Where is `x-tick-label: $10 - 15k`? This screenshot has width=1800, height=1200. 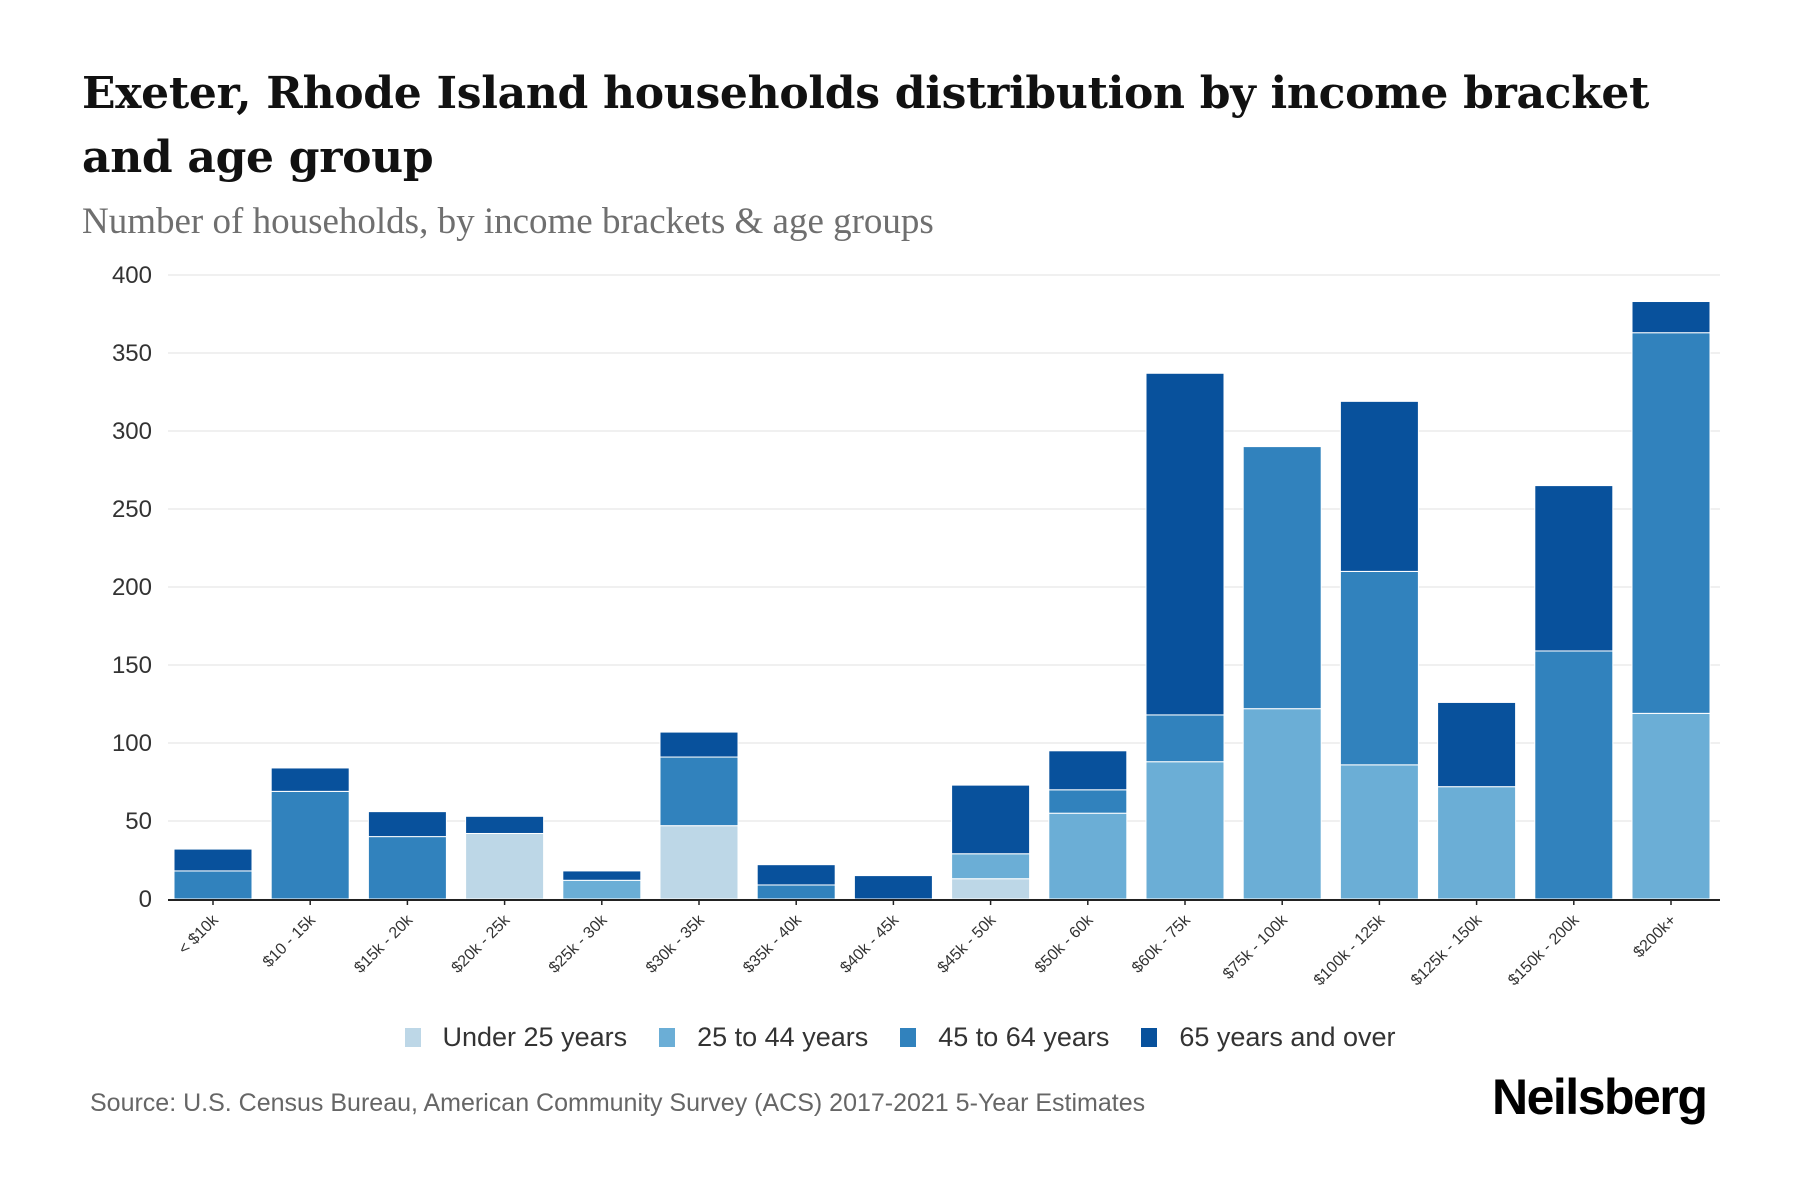
x-tick-label: $10 - 15k is located at coordinates (290, 941).